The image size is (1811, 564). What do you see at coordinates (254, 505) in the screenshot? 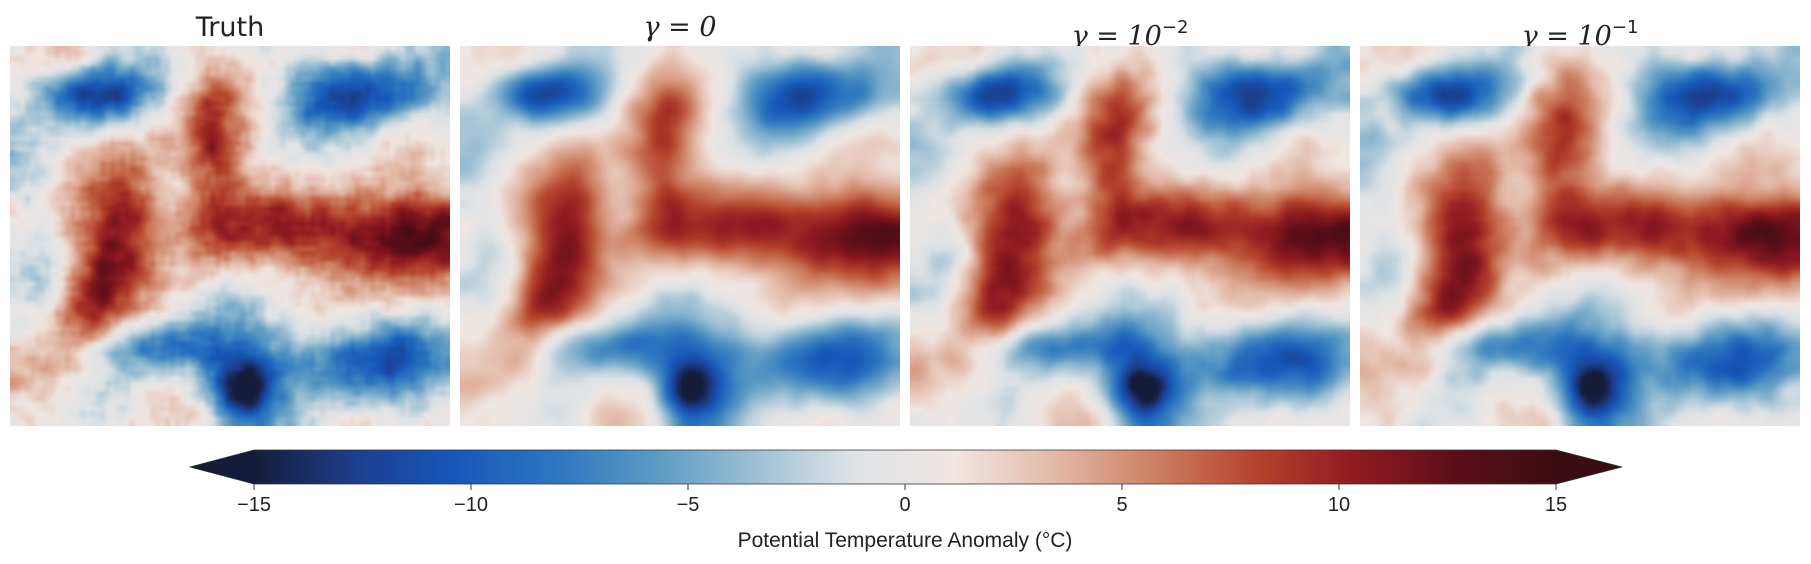
I see `colorbar-tick-label: −15` at bounding box center [254, 505].